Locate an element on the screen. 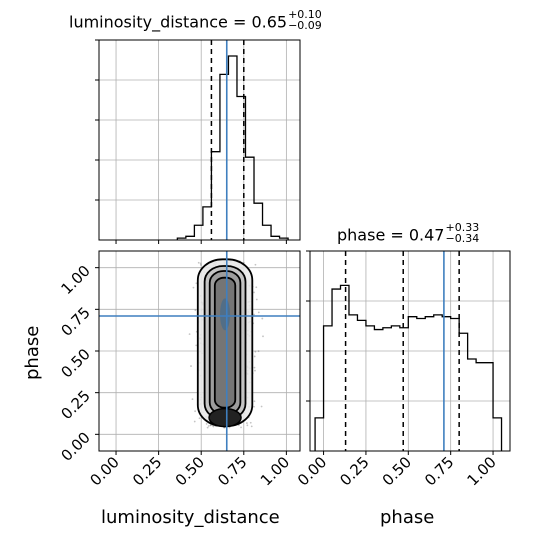  title-distance-label: luminosity_distance = is located at coordinates (160, 22).